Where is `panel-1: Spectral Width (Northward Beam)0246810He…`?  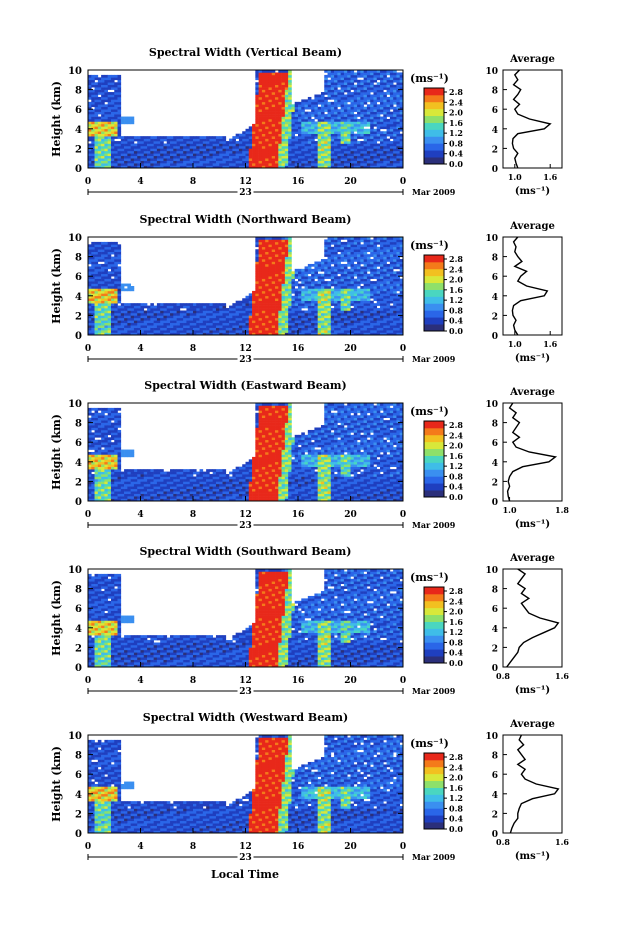 panel-1: Spectral Width (Northward Beam)0246810He… is located at coordinates (306, 289).